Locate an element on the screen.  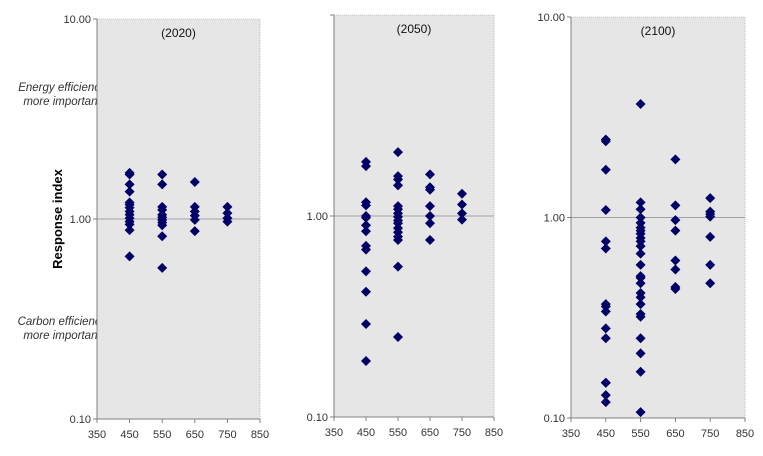
panel-title: (2020) is located at coordinates (178, 33).